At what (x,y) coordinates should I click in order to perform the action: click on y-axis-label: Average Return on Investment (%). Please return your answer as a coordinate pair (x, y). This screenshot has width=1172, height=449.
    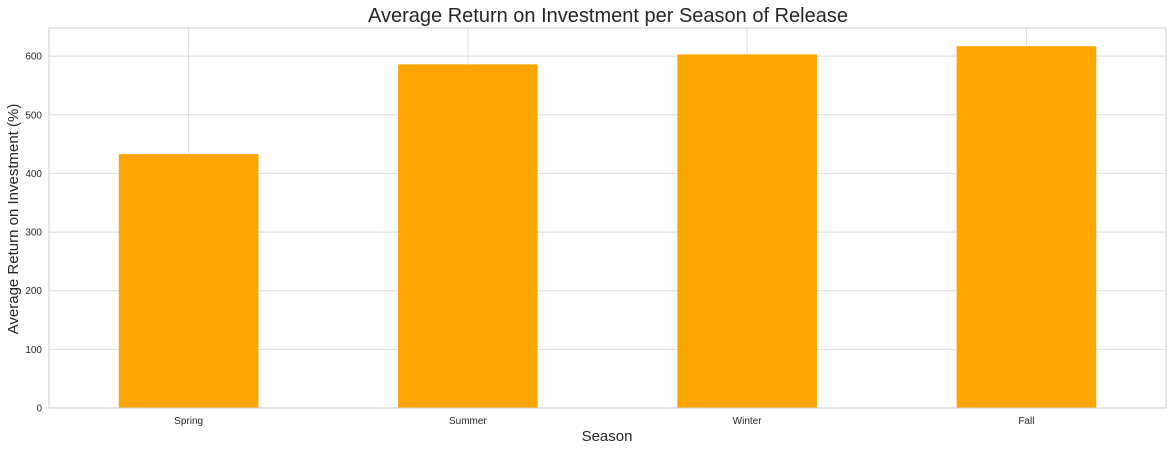
    Looking at the image, I should click on (13, 219).